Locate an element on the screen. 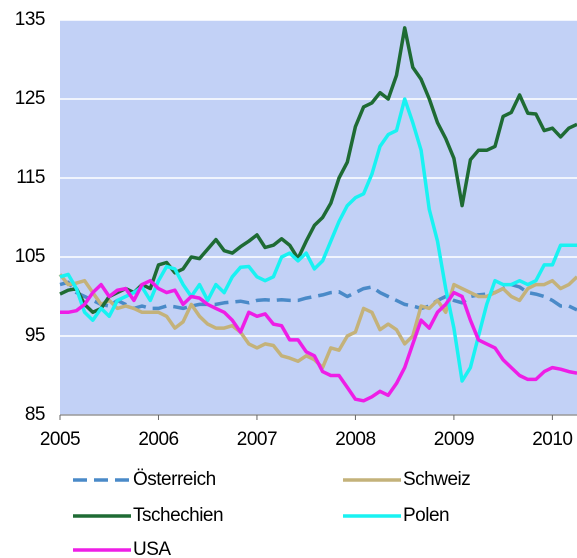 The height and width of the screenshot is (558, 577). legend-label: USA is located at coordinates (152, 548).